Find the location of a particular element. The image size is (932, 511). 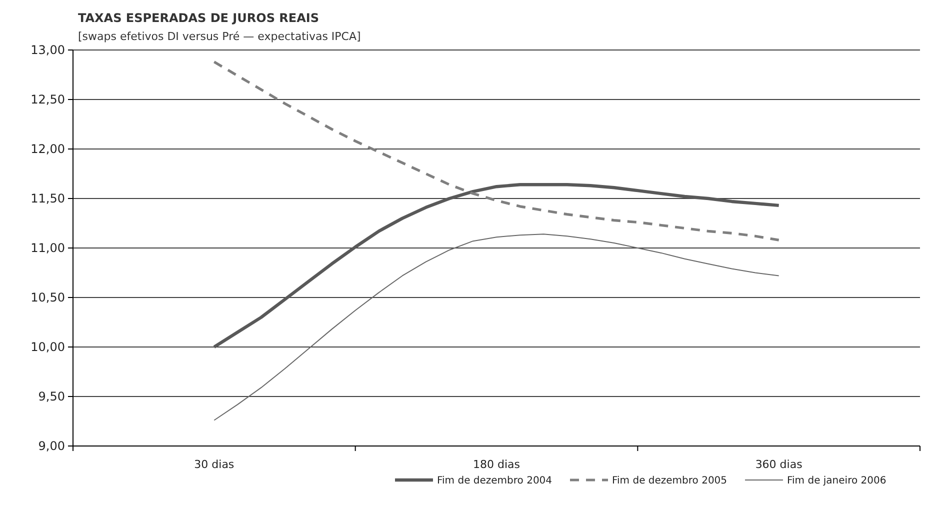

legend-label: Fim de dezembro 2005 is located at coordinates (670, 481).